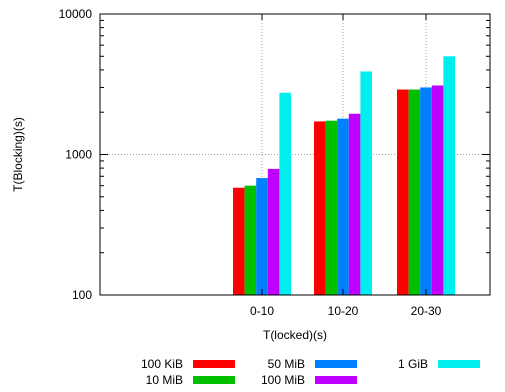 Image resolution: width=505 pixels, height=392 pixels. Describe the element at coordinates (286, 364) in the screenshot. I see `legend-label: 50 MiB` at that location.